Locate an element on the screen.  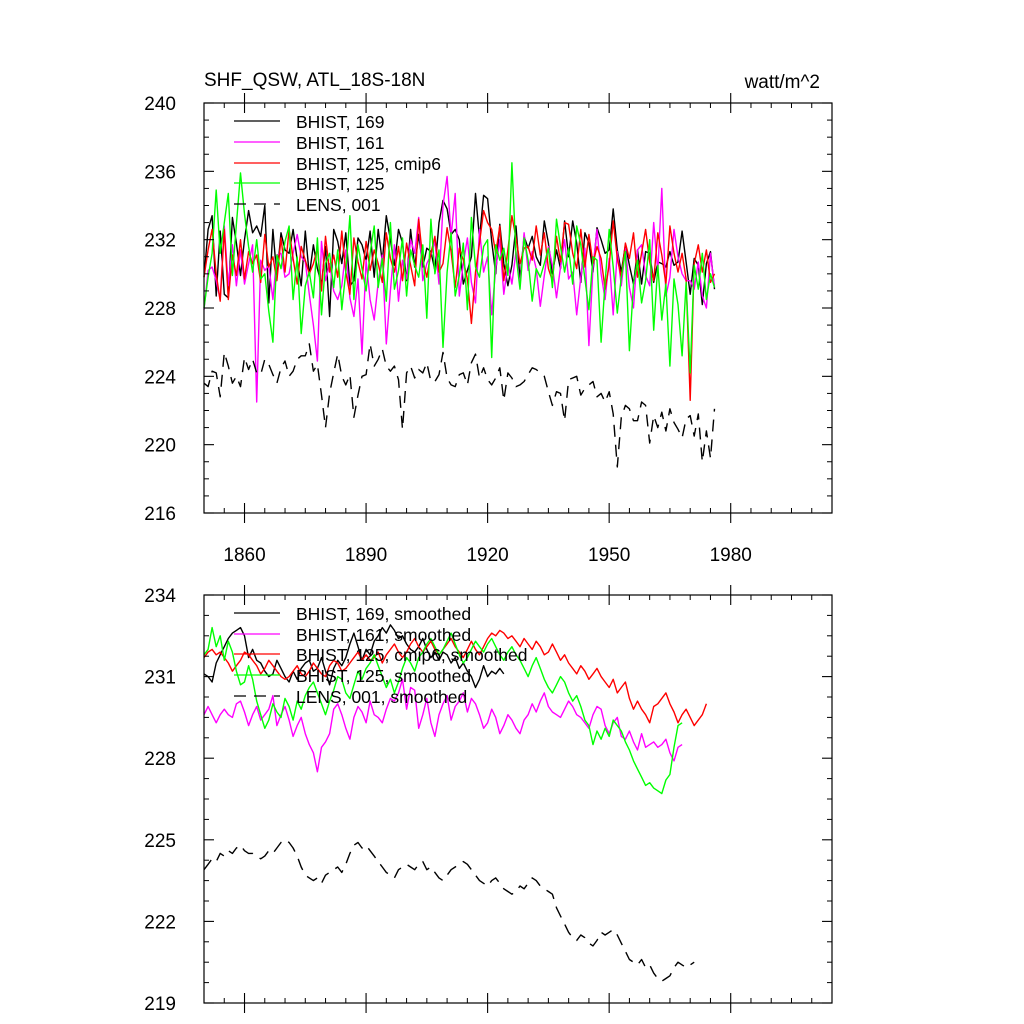
legend-label: BHIST, 169, smoothed is located at coordinates (383, 614).